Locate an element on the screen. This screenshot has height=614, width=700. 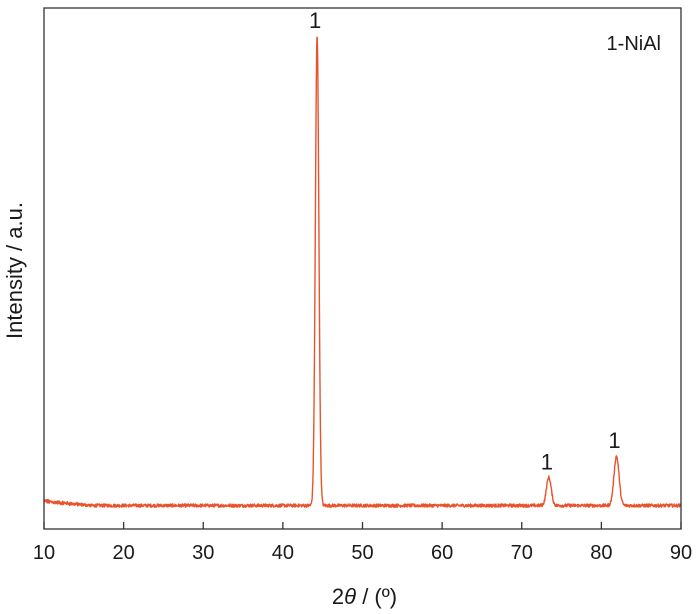
x-tick-label: 70 is located at coordinates (522, 553).